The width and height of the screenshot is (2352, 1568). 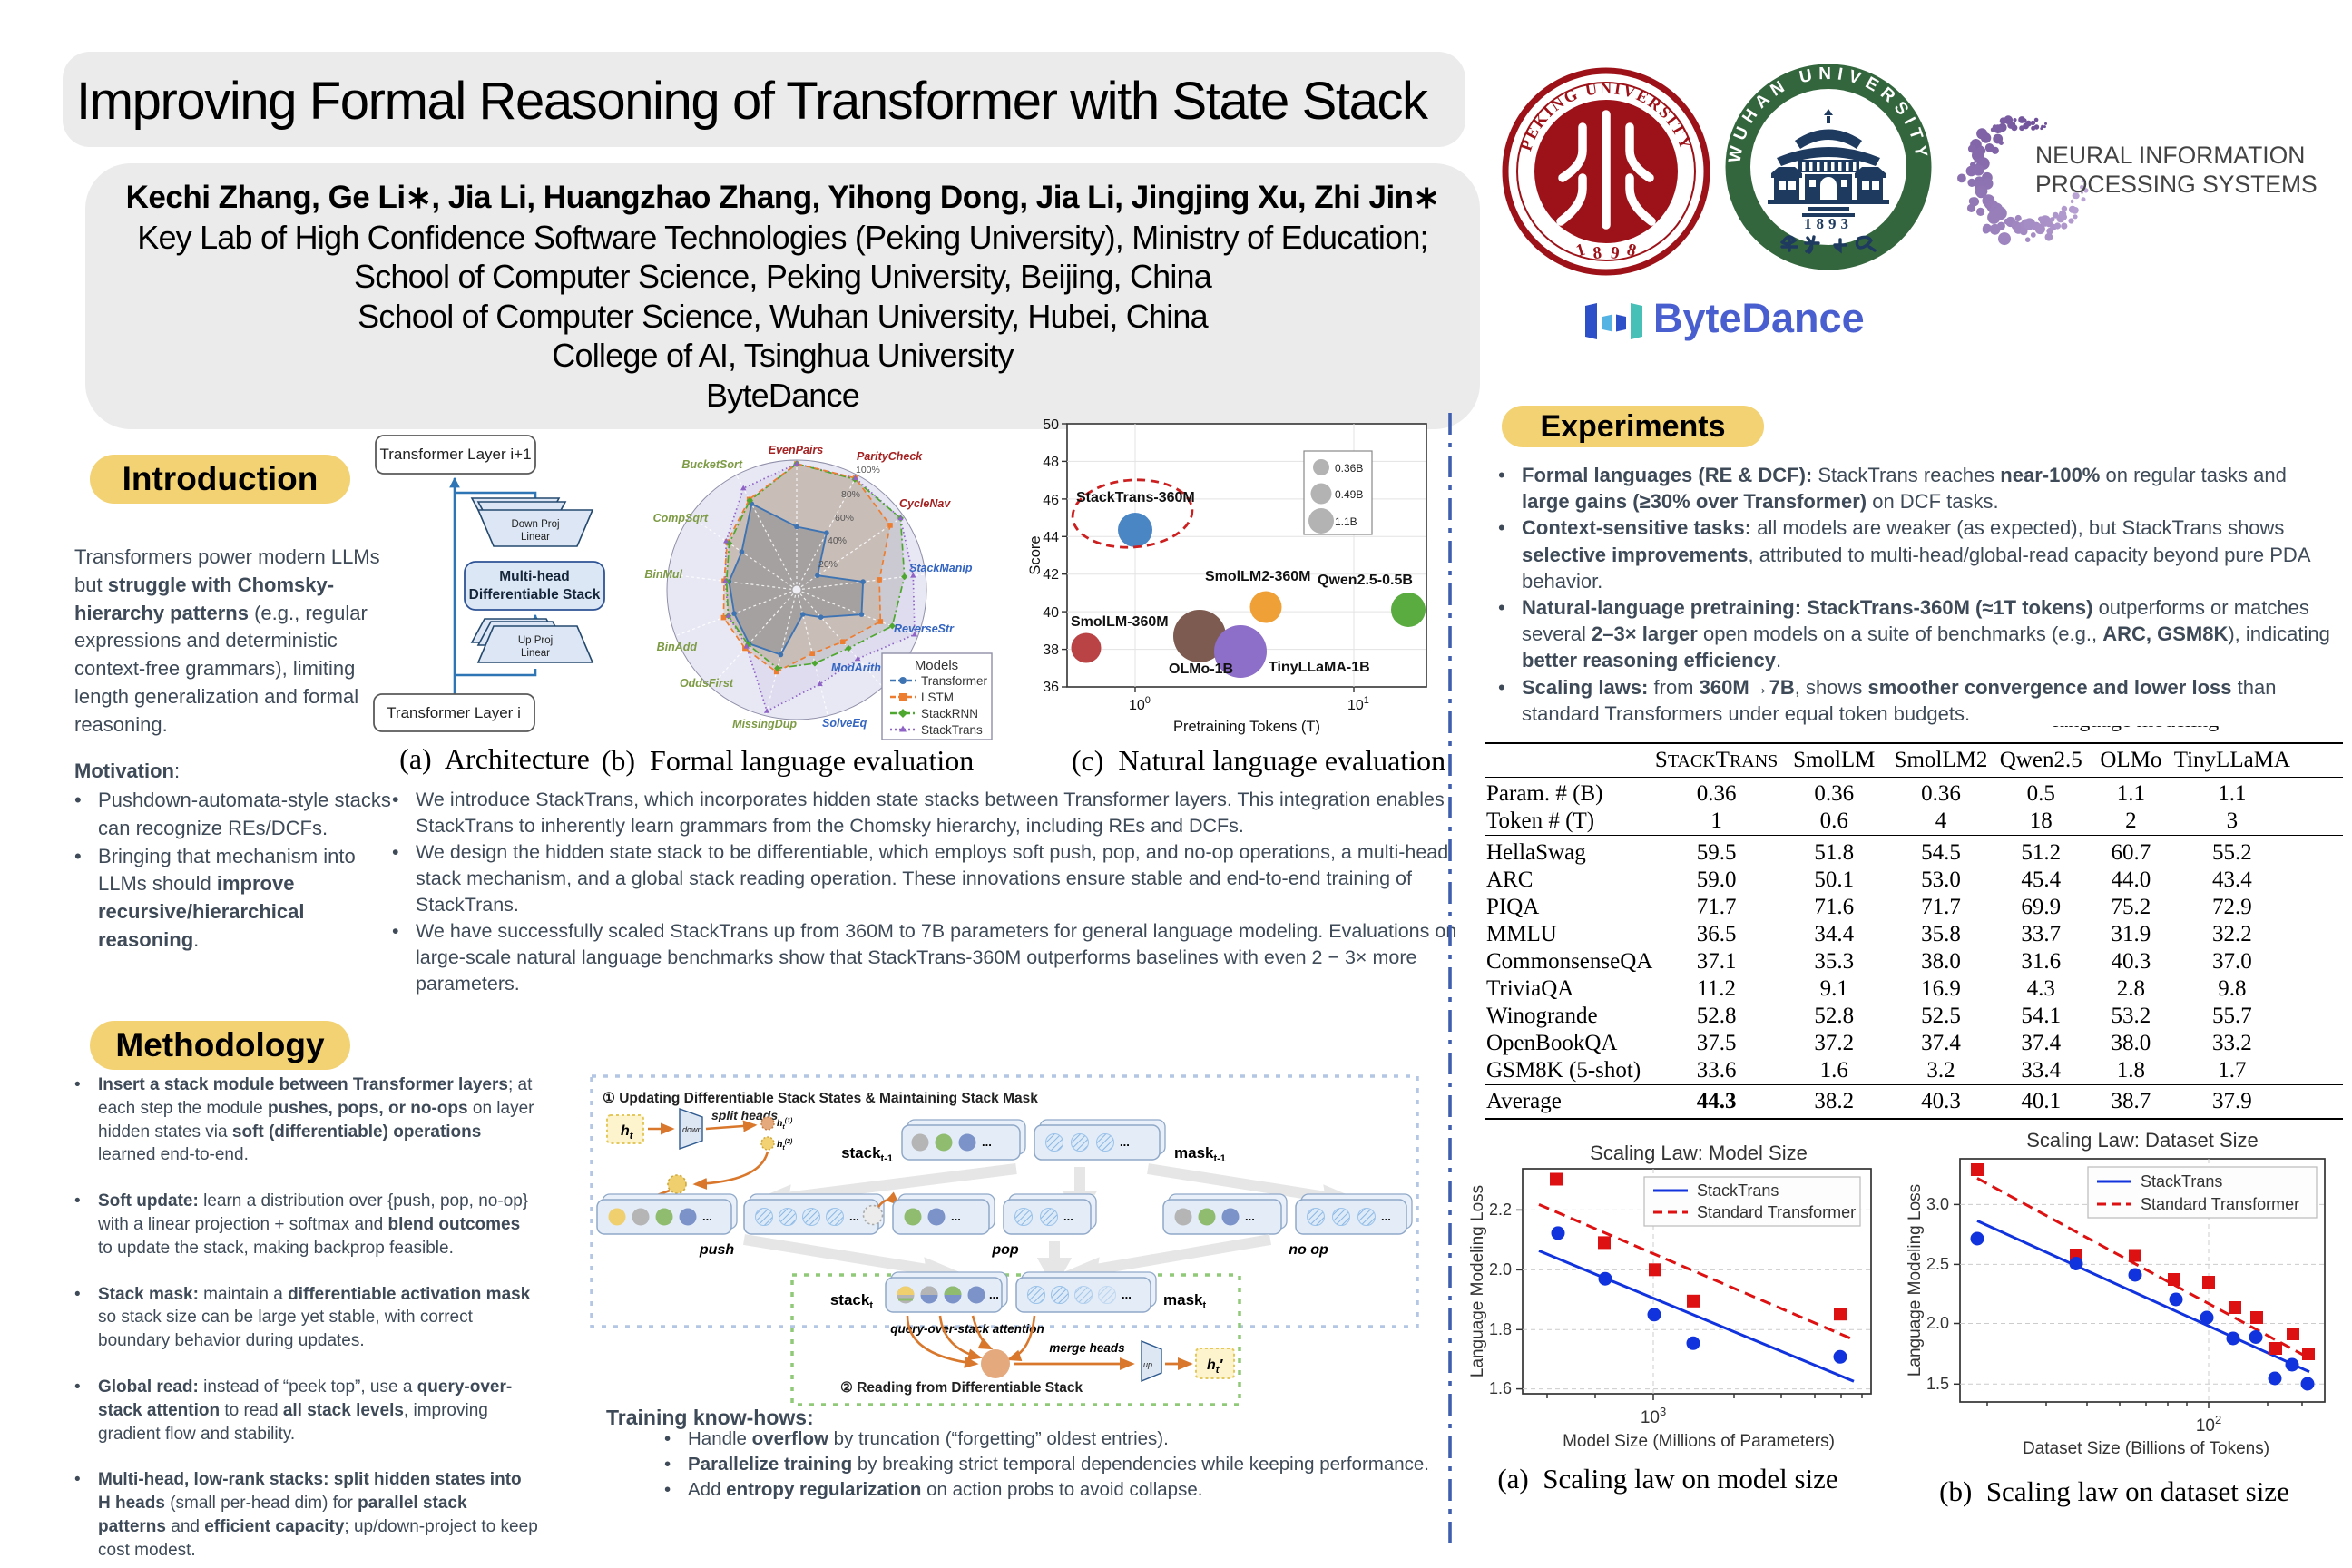 I want to click on svg-text: ht(2), so click(x=785, y=1145).